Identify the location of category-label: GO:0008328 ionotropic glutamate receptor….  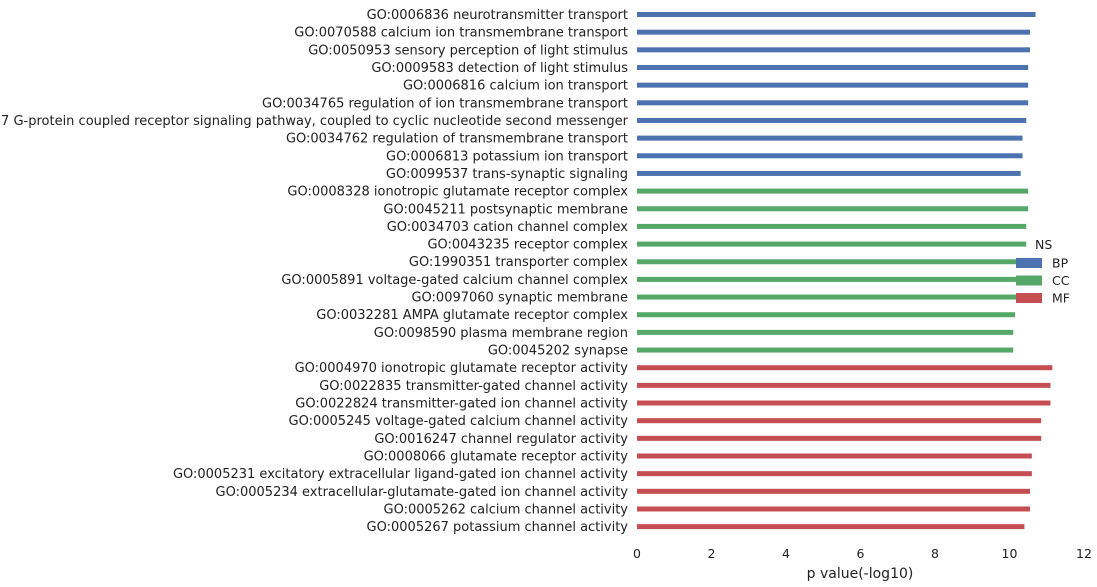
(457, 192).